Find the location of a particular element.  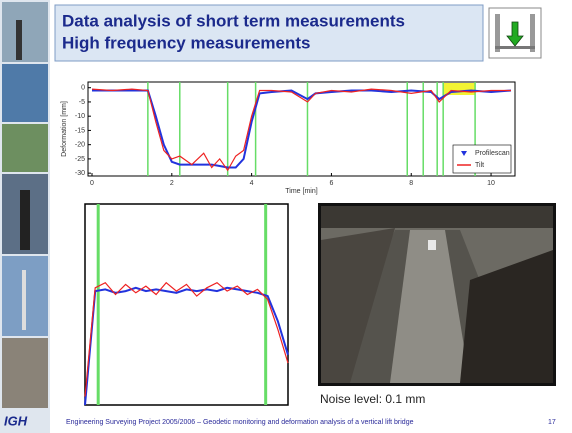

y-tick-label: -10 is located at coordinates (80, 116).